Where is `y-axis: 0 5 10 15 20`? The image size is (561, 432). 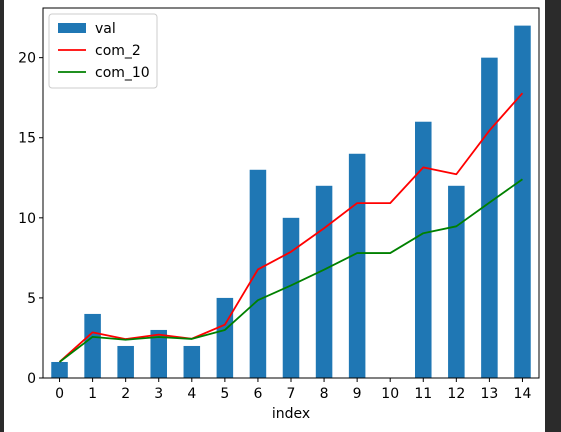
y-axis: 0 5 10 15 20 is located at coordinates (30, 219).